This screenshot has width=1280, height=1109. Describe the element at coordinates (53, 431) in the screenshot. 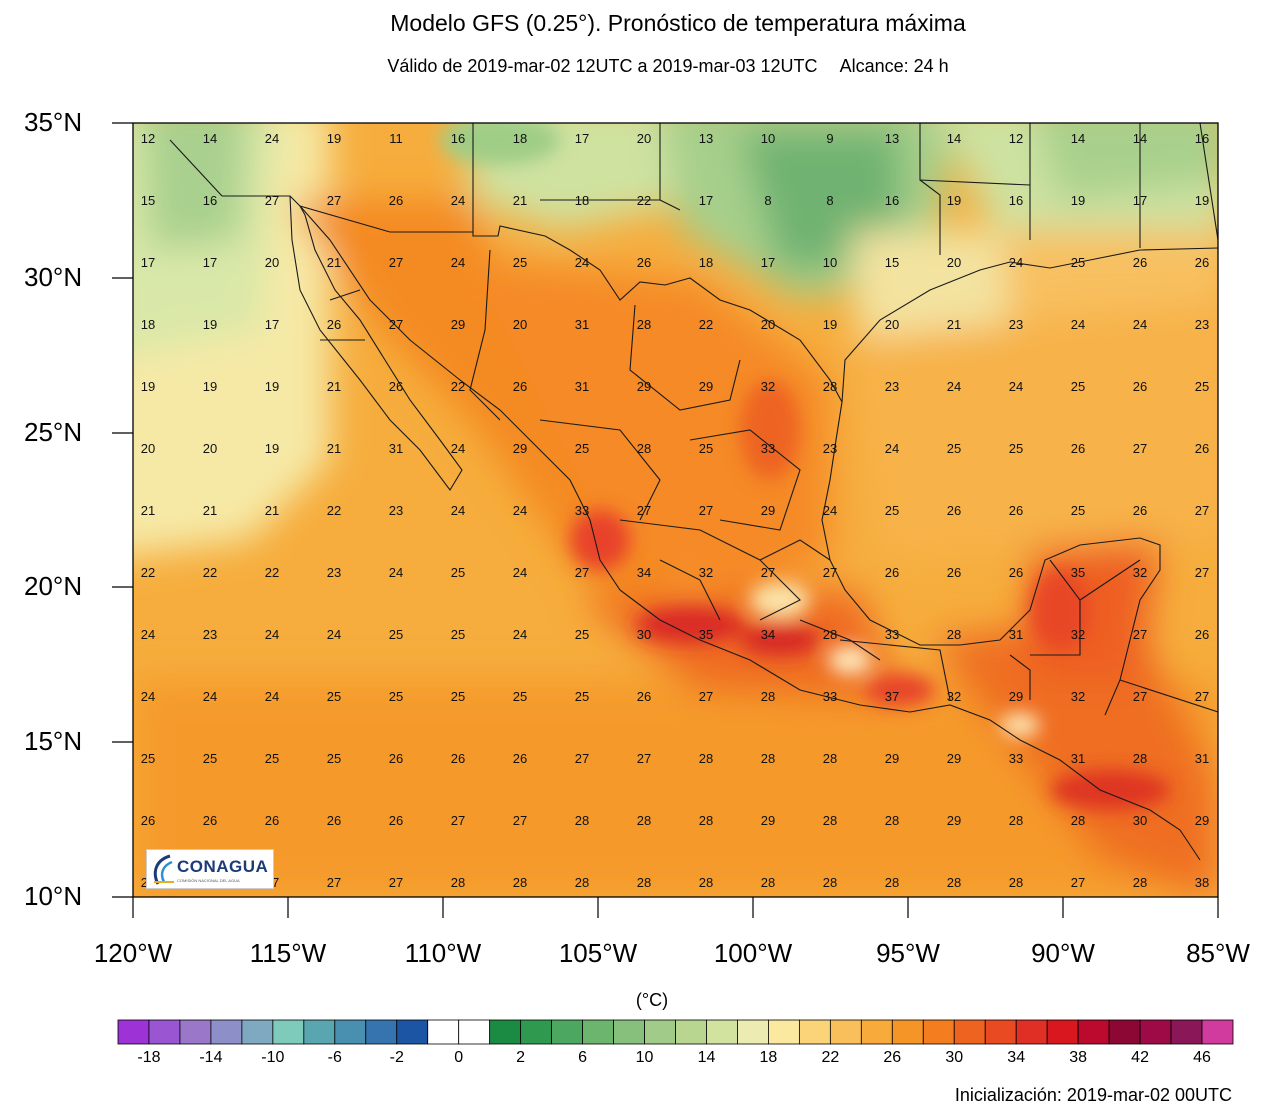

I see `latitude-tick-label: 25°N` at that location.